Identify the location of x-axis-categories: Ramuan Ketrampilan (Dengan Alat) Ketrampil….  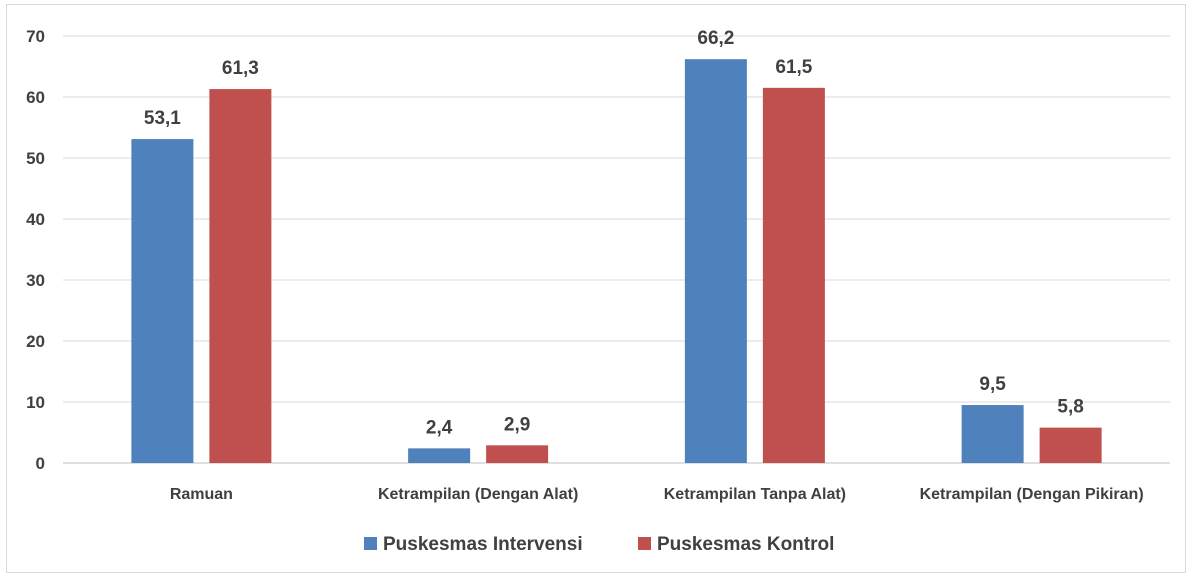
(657, 494).